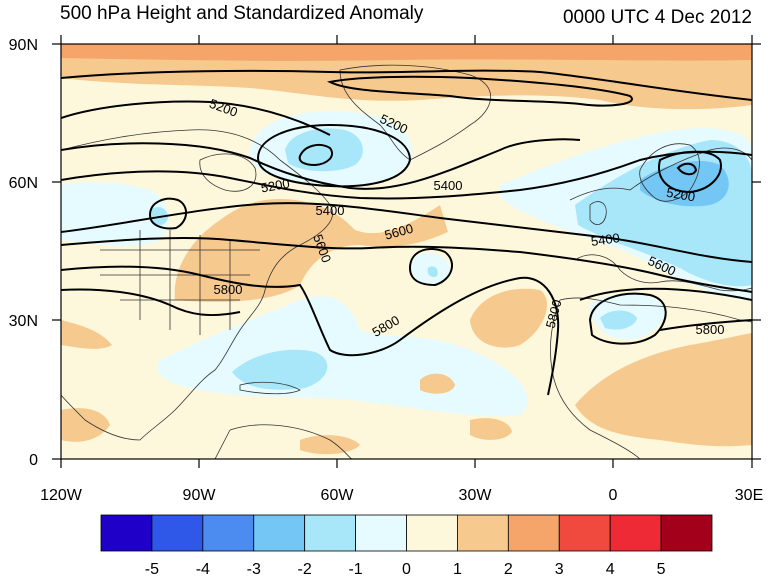 The image size is (768, 577). I want to click on anomaly-positive-africa, so click(663, 390).